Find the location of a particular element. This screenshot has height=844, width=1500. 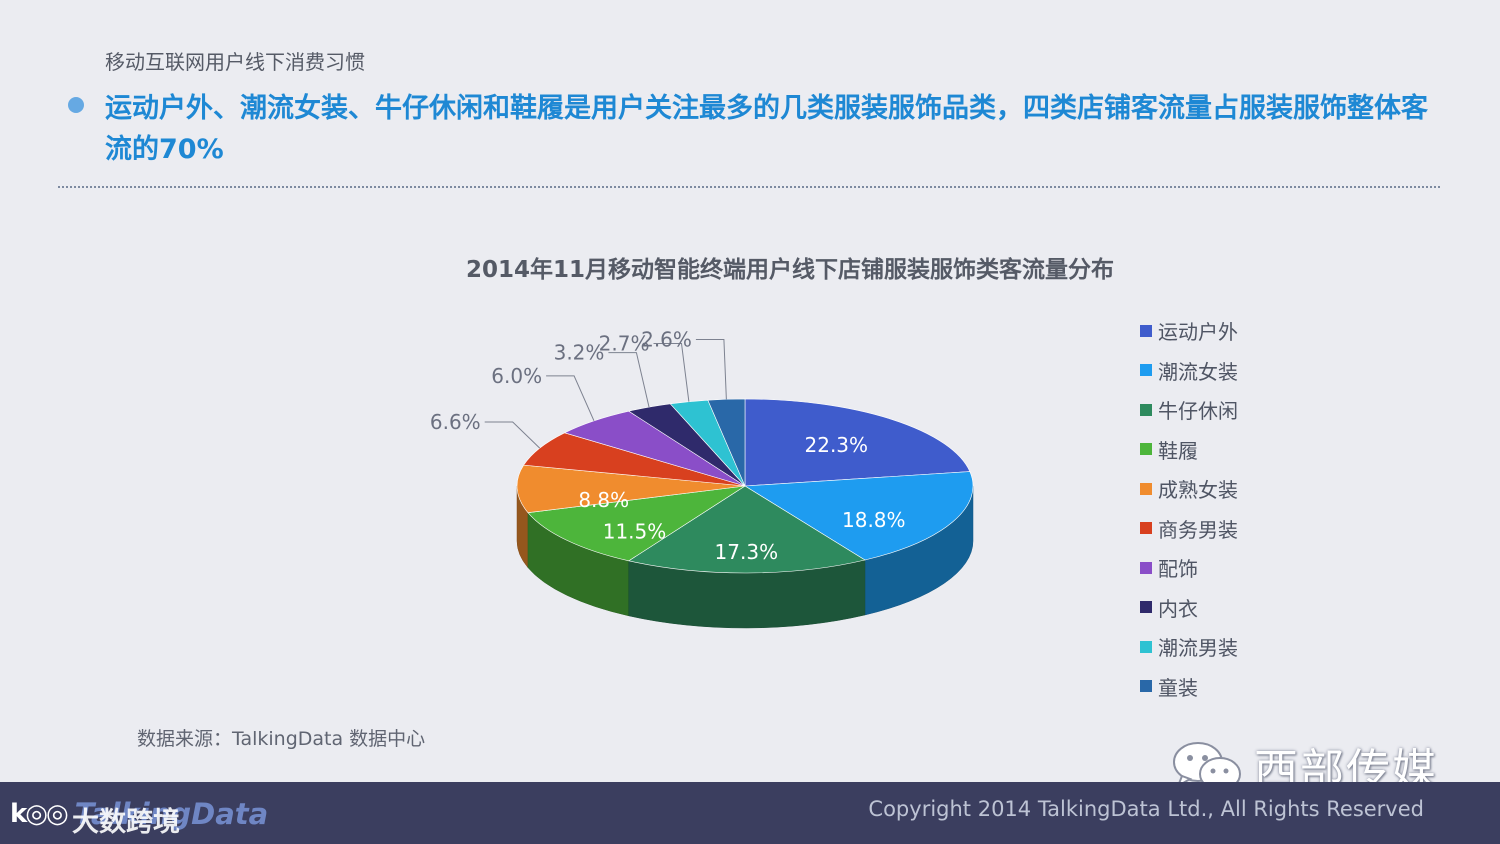

legend-item-0: 运动户外 is located at coordinates (1189, 331).